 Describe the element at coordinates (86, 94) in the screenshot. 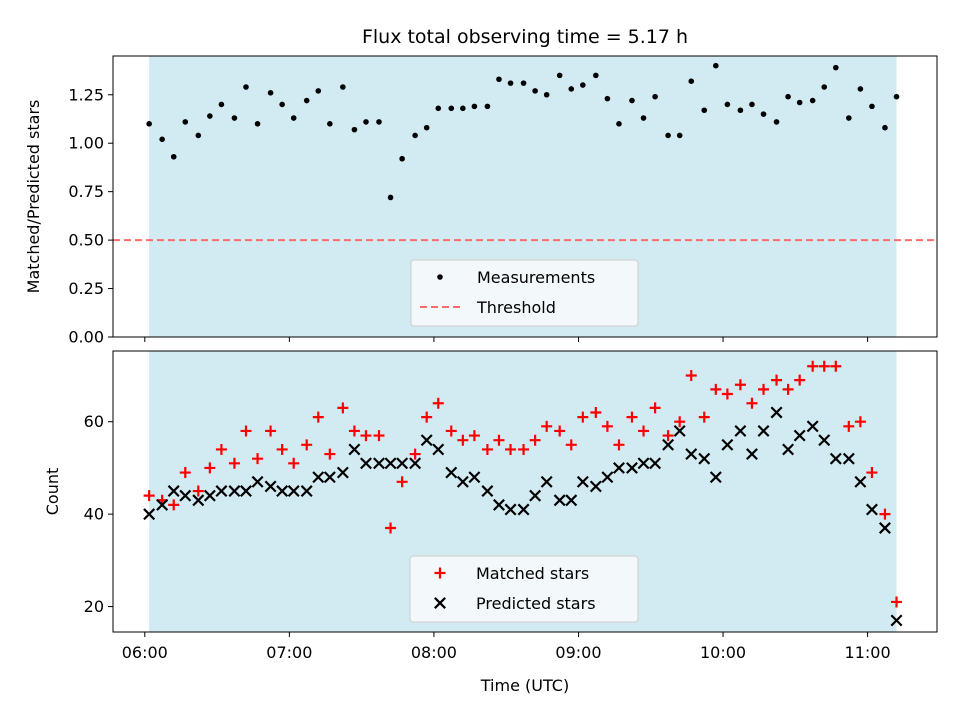

I see `y-tick-label: 1.25` at that location.